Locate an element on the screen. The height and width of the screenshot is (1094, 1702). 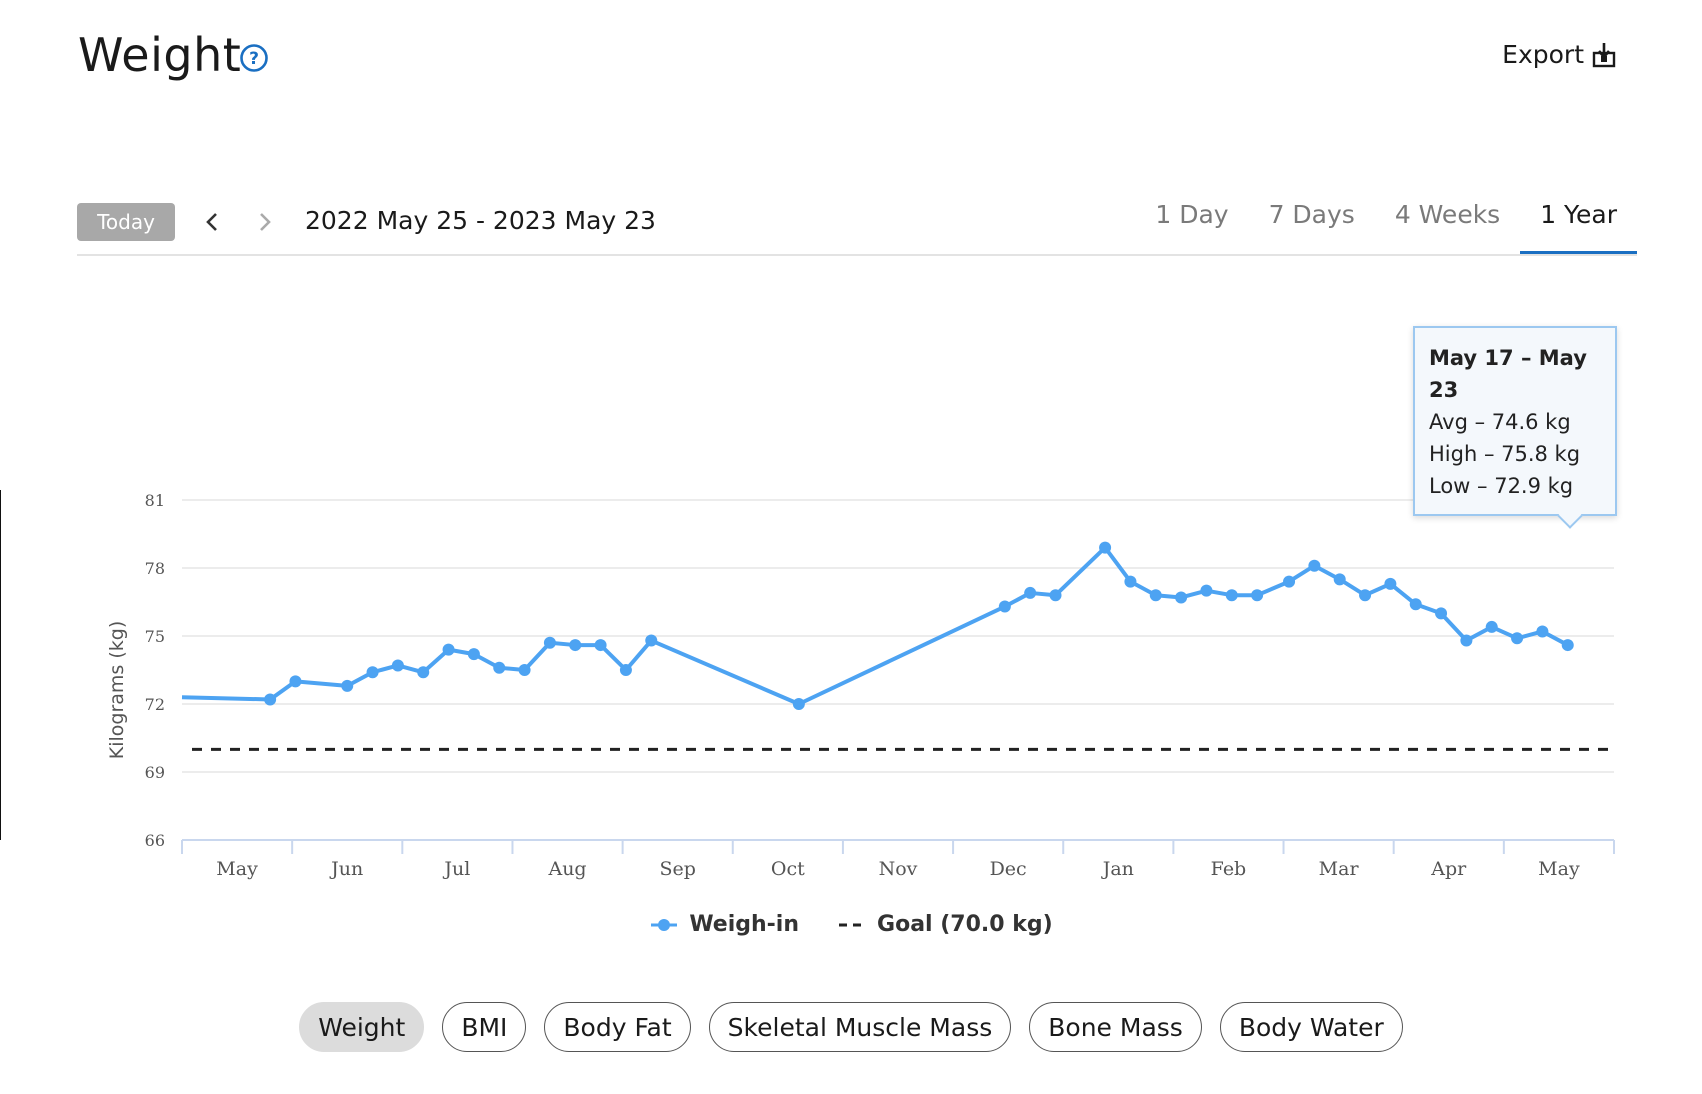
tab-4-weeks: 4 Weeks is located at coordinates (1447, 214).